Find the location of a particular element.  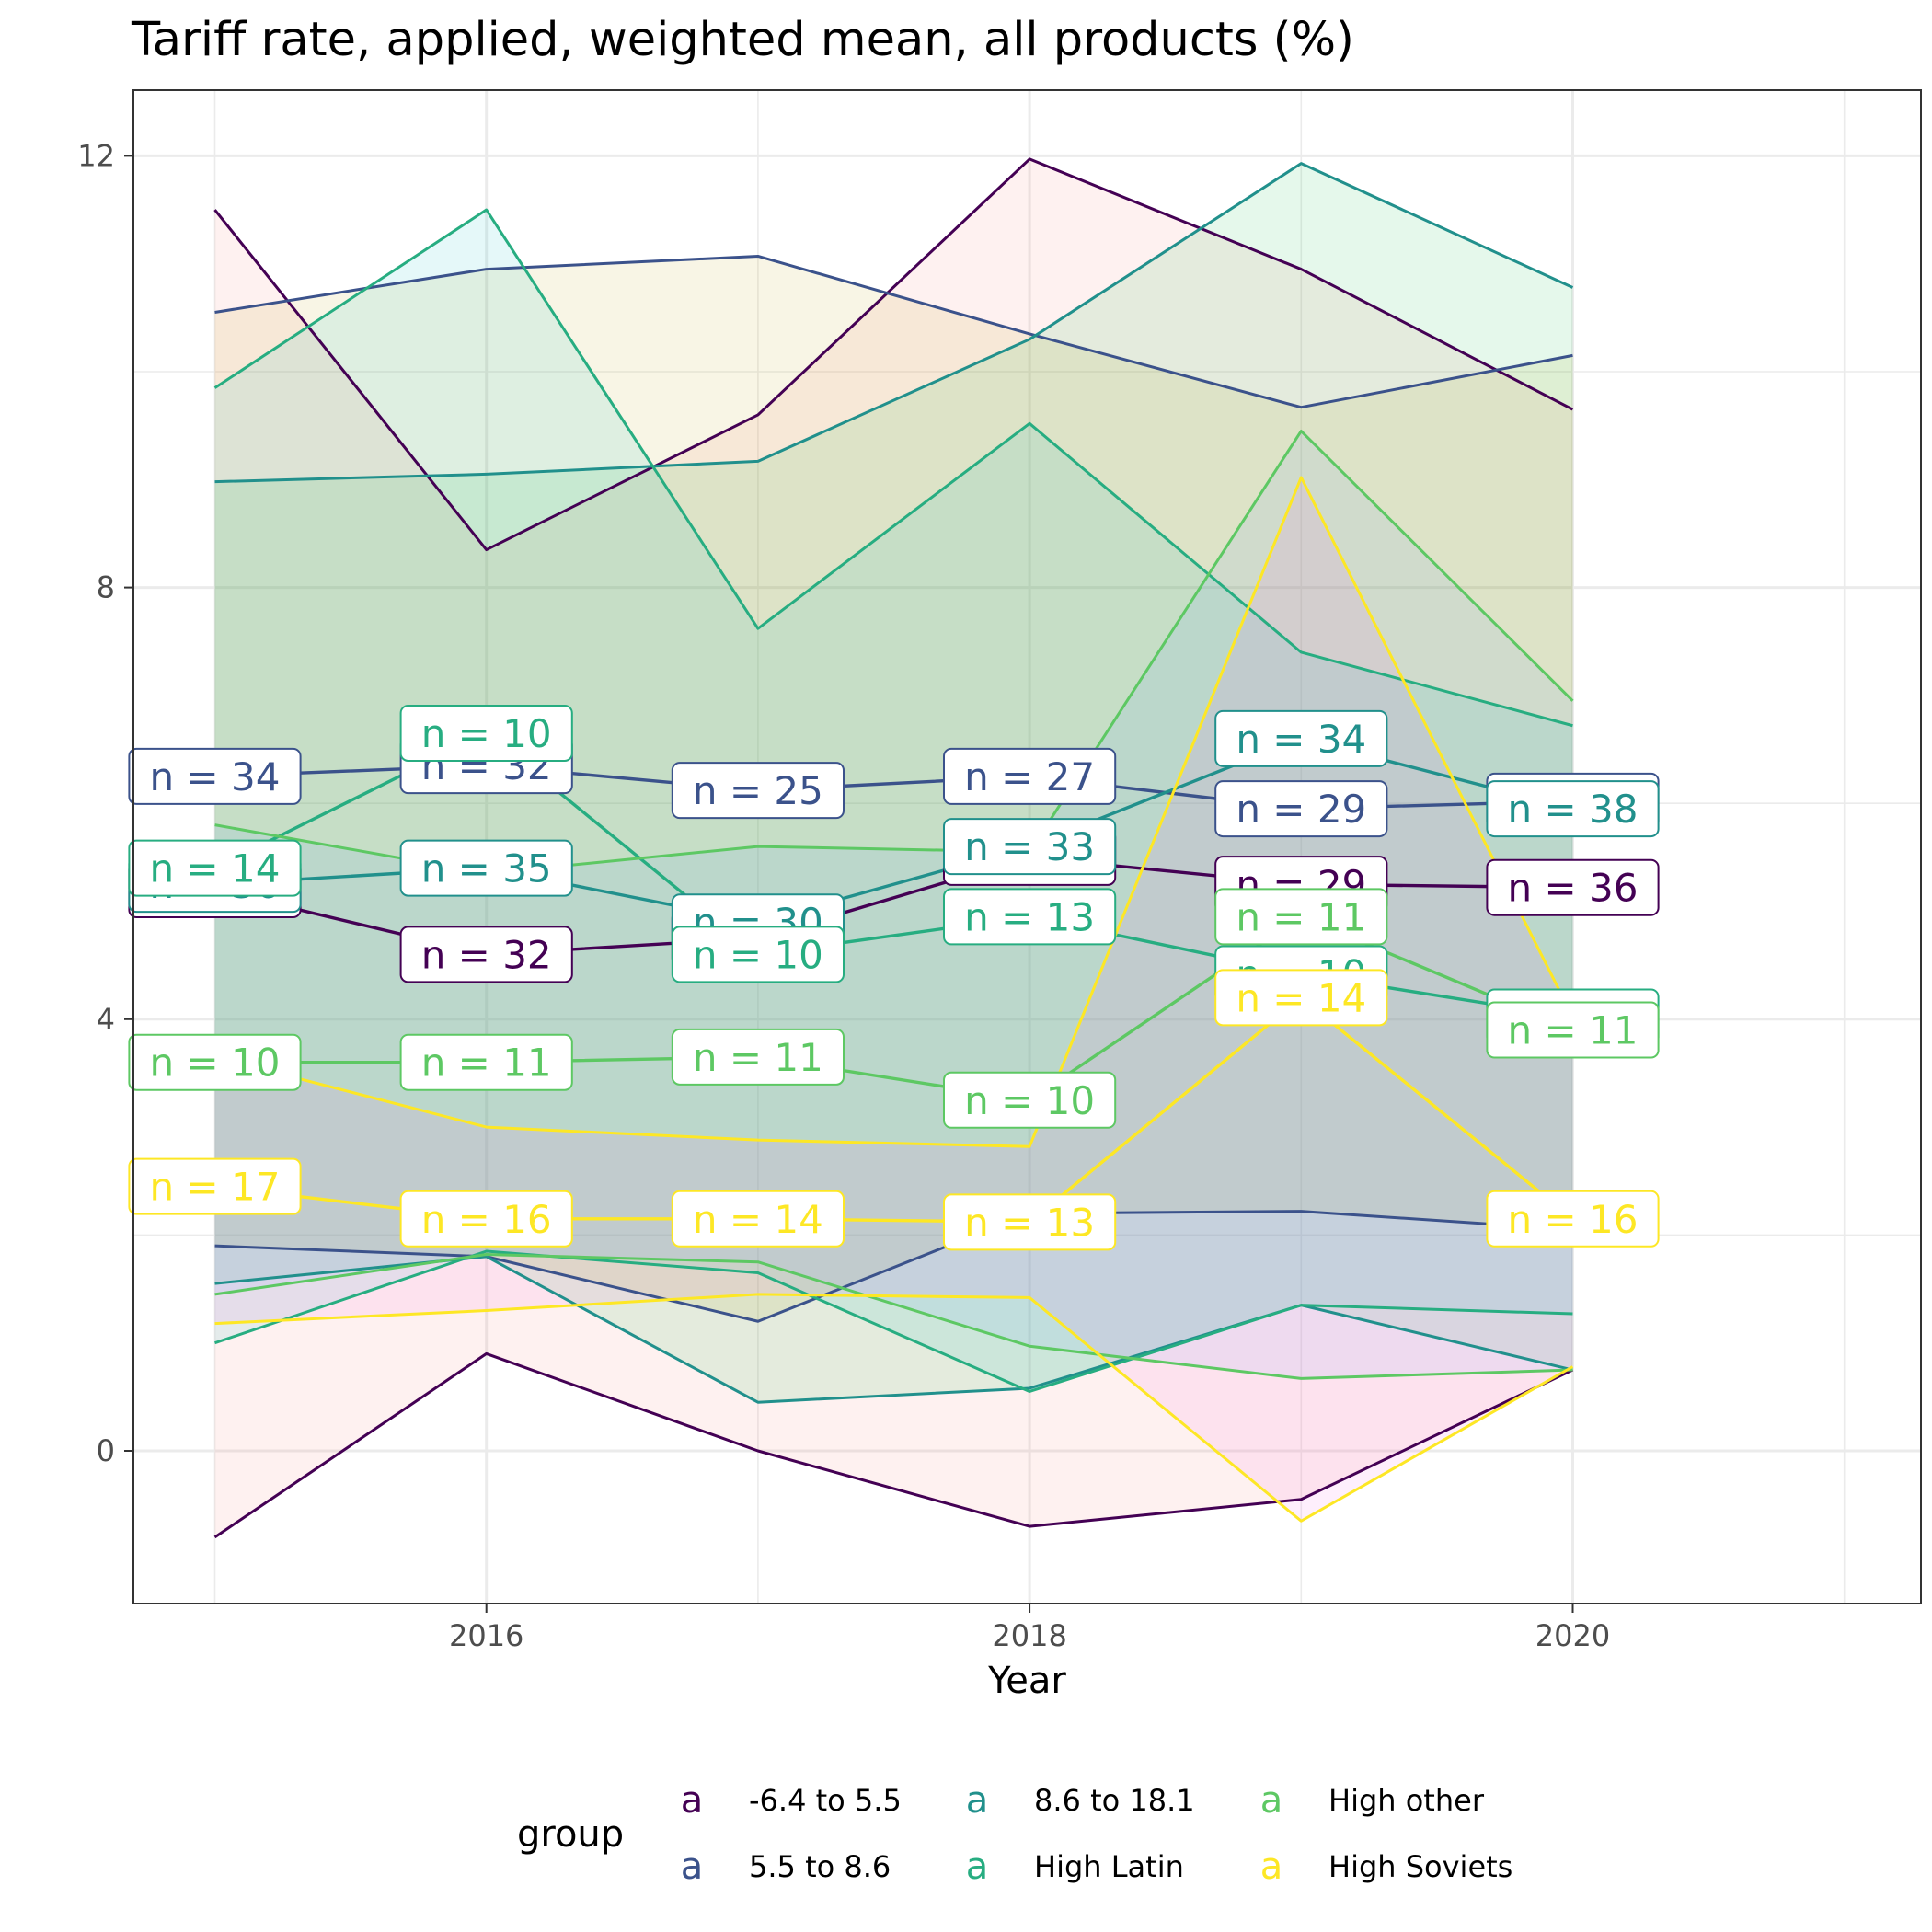

n-label: n = 17 is located at coordinates (215, 1186).